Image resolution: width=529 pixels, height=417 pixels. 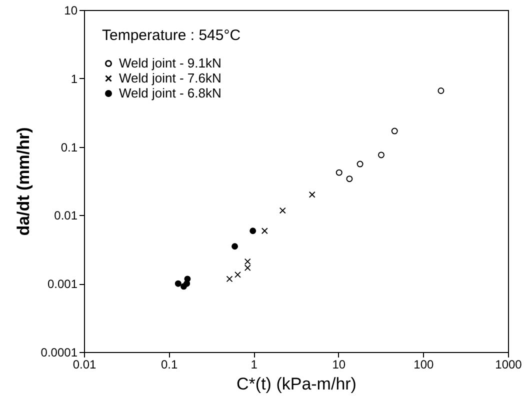 What do you see at coordinates (66, 215) in the screenshot?
I see `y-tick-label: 0.01` at bounding box center [66, 215].